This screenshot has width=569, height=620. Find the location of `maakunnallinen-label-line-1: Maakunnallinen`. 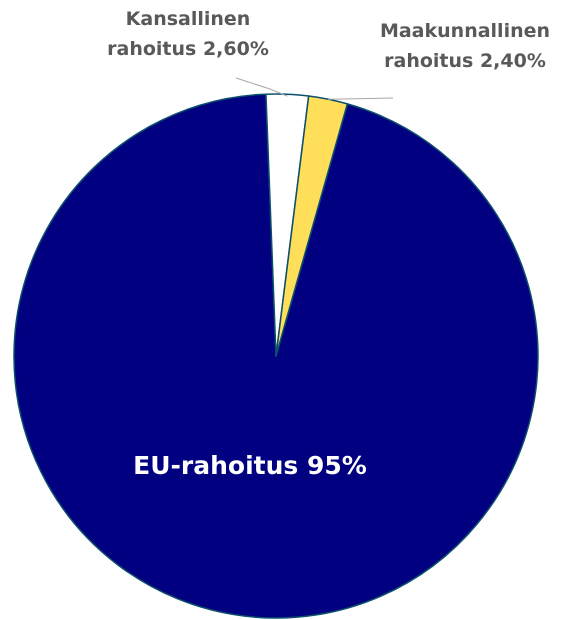

maakunnallinen-label-line-1: Maakunnallinen is located at coordinates (465, 31).